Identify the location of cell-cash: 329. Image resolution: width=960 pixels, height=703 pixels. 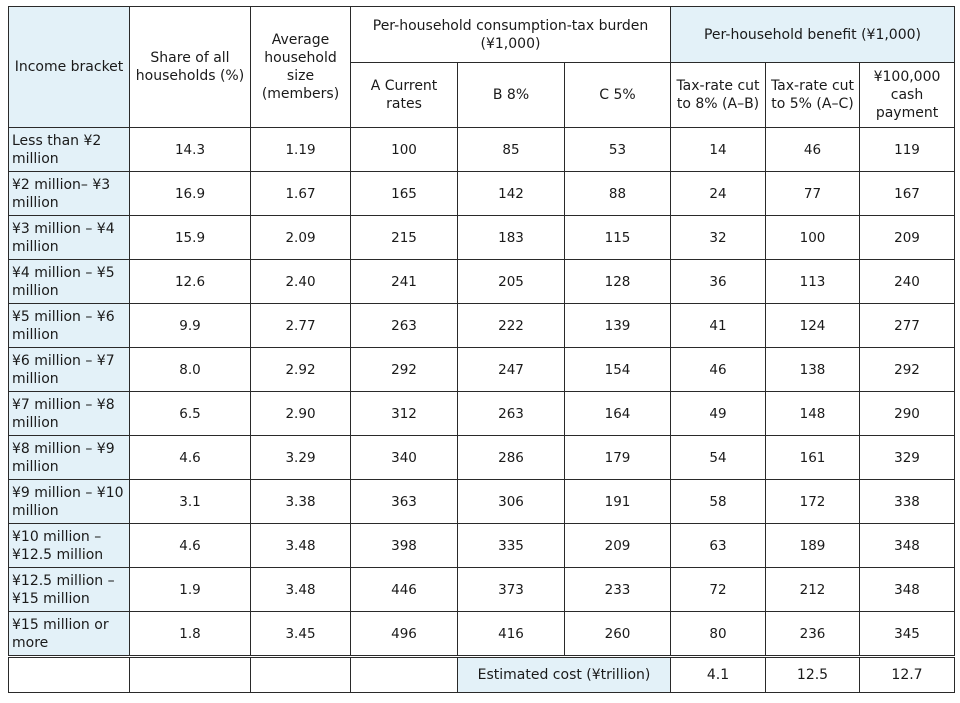
(907, 457).